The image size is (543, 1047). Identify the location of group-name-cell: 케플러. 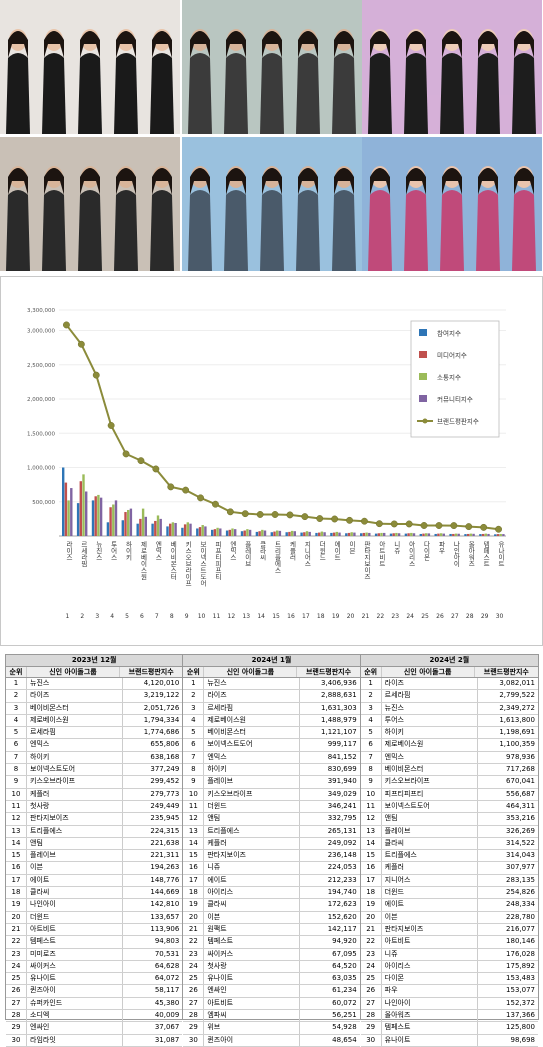
(430, 868).